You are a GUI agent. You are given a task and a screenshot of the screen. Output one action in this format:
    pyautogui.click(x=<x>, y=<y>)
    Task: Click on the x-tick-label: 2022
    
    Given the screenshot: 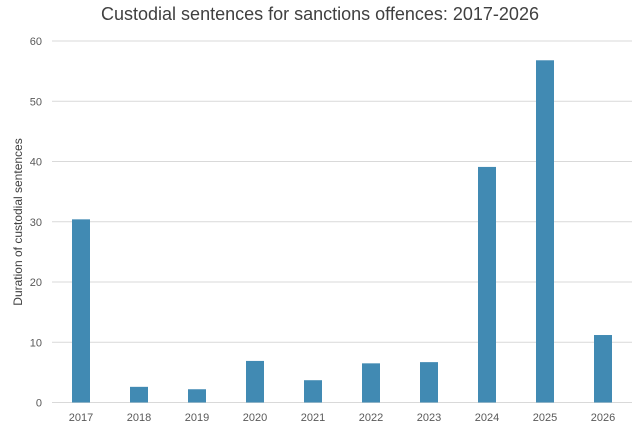 What is the action you would take?
    pyautogui.click(x=371, y=418)
    